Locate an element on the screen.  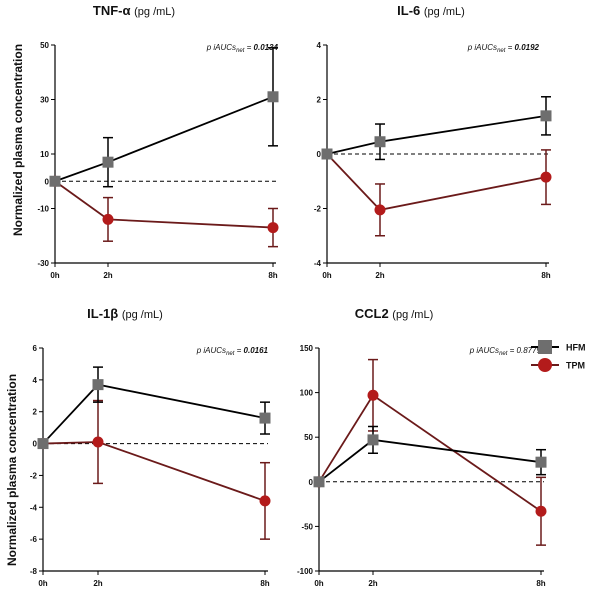
p-value-annotation: p iAUCsnet = 0.8779 is located at coordinates (505, 351).